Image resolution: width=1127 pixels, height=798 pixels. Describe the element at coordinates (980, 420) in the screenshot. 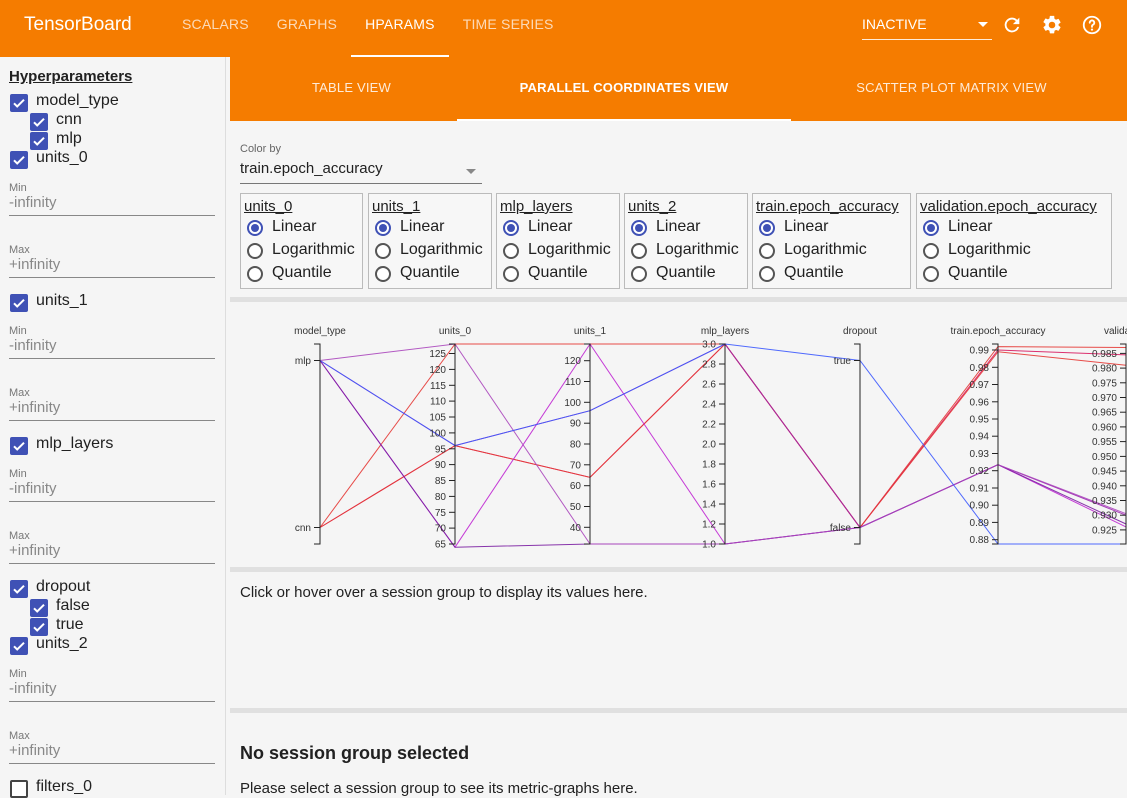

I see `tick-label: 0.95` at that location.